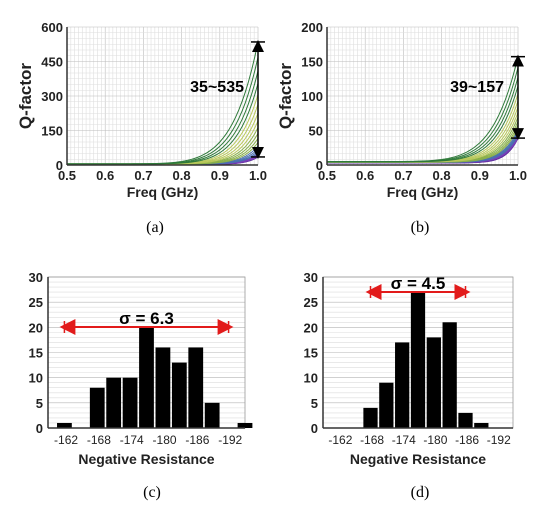 This screenshot has height=508, width=539. I want to click on y-tick-label: 300, so click(52, 96).